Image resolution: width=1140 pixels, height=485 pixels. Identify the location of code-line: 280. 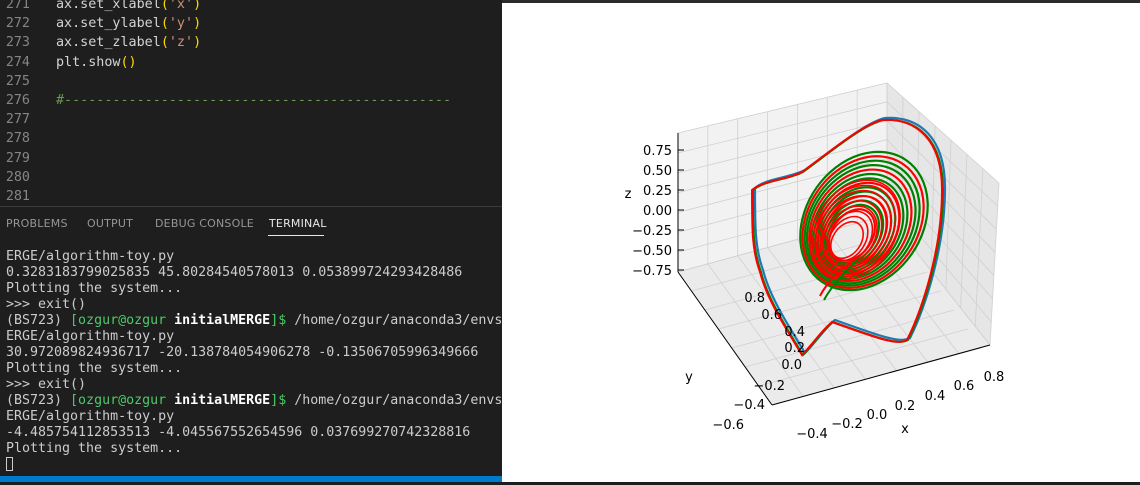
(251, 177).